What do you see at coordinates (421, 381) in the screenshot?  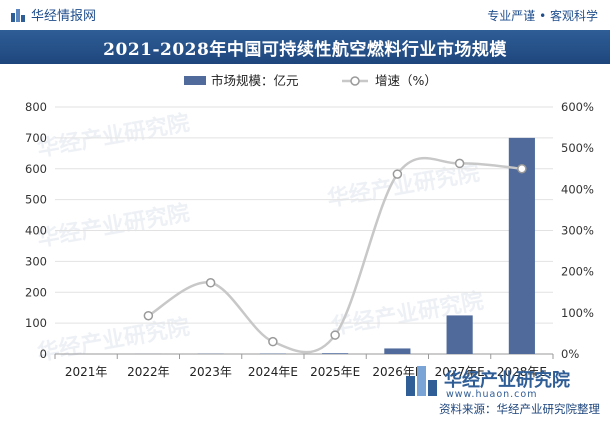 I see `footer-logo-icon` at bounding box center [421, 381].